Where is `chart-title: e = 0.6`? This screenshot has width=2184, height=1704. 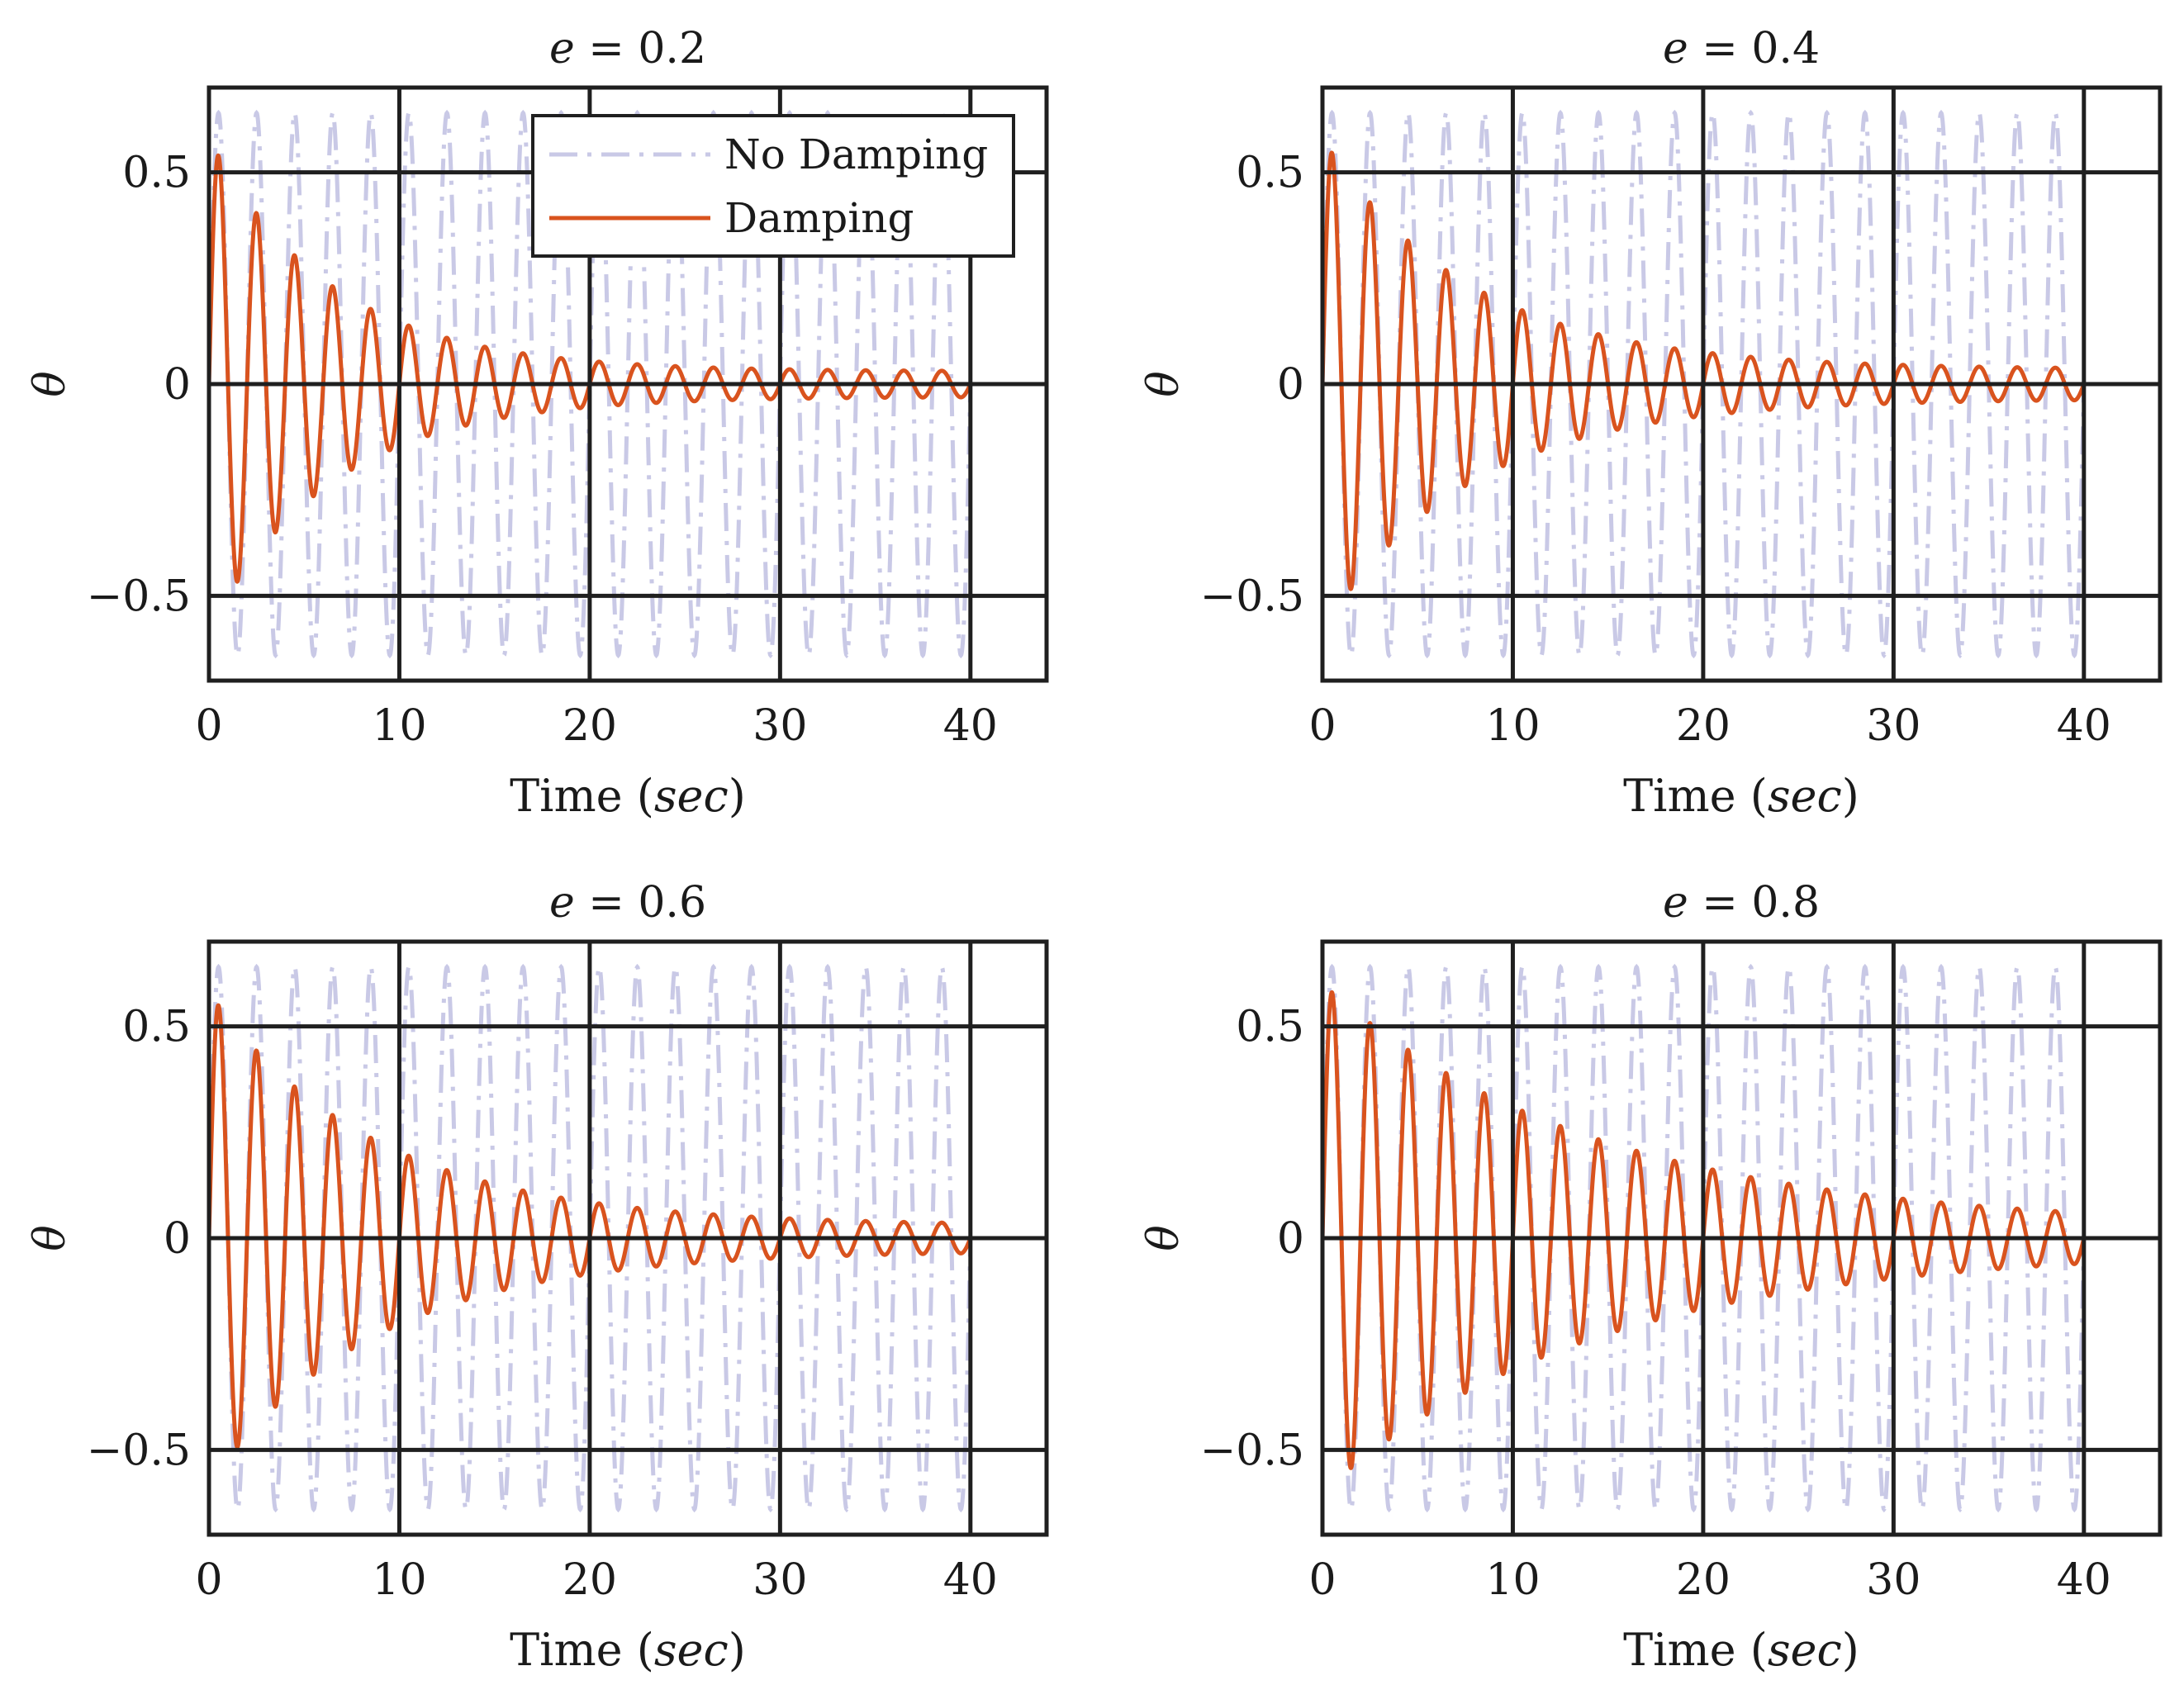 chart-title: e = 0.6 is located at coordinates (627, 903).